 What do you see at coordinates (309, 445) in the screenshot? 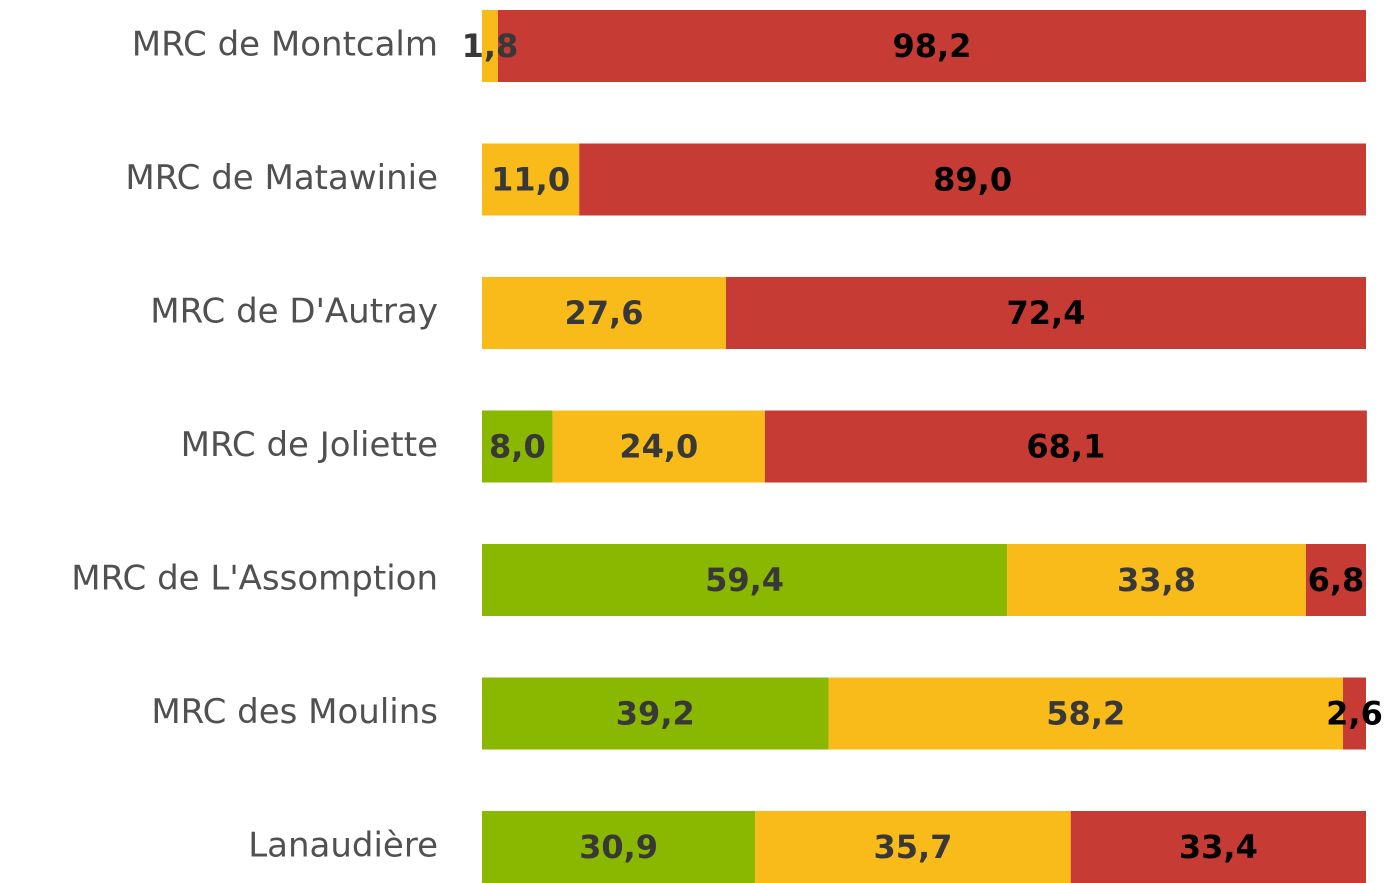
I see `category-label: MRC de Joliette` at bounding box center [309, 445].